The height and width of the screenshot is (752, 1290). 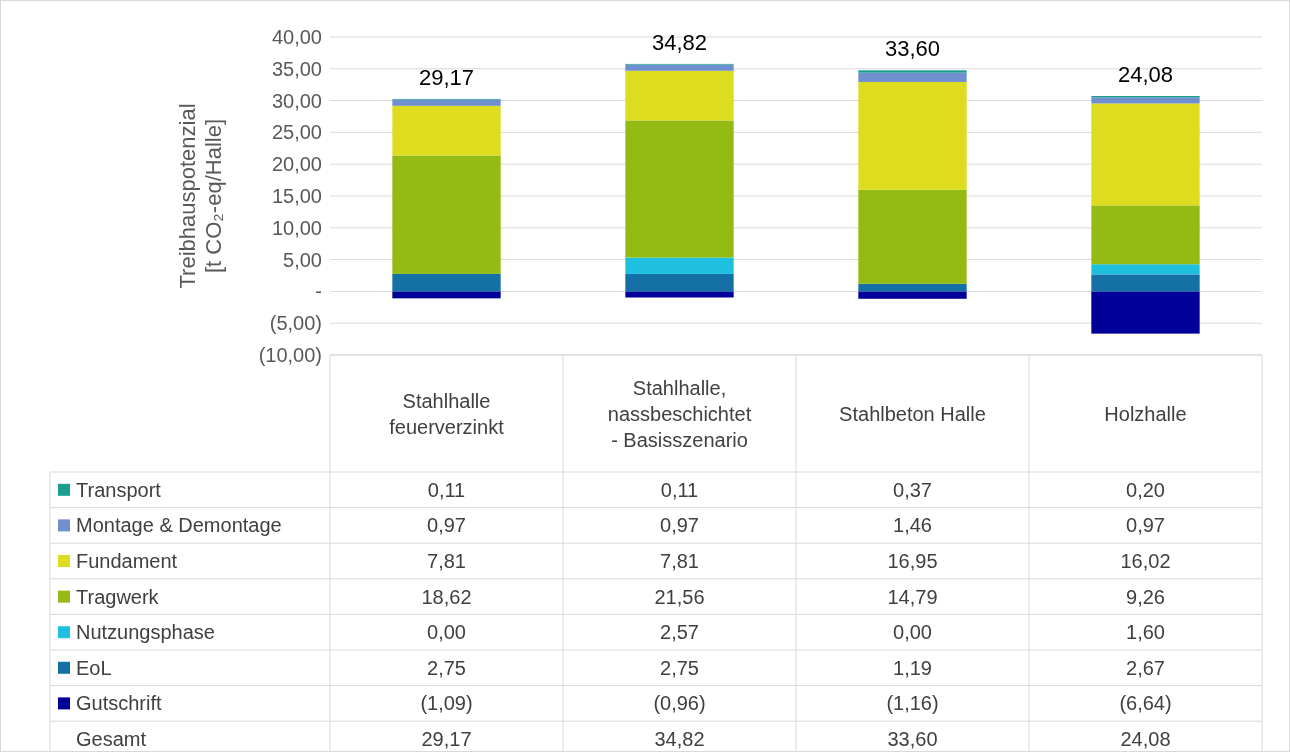 What do you see at coordinates (679, 739) in the screenshot?
I see `text: 34,82` at bounding box center [679, 739].